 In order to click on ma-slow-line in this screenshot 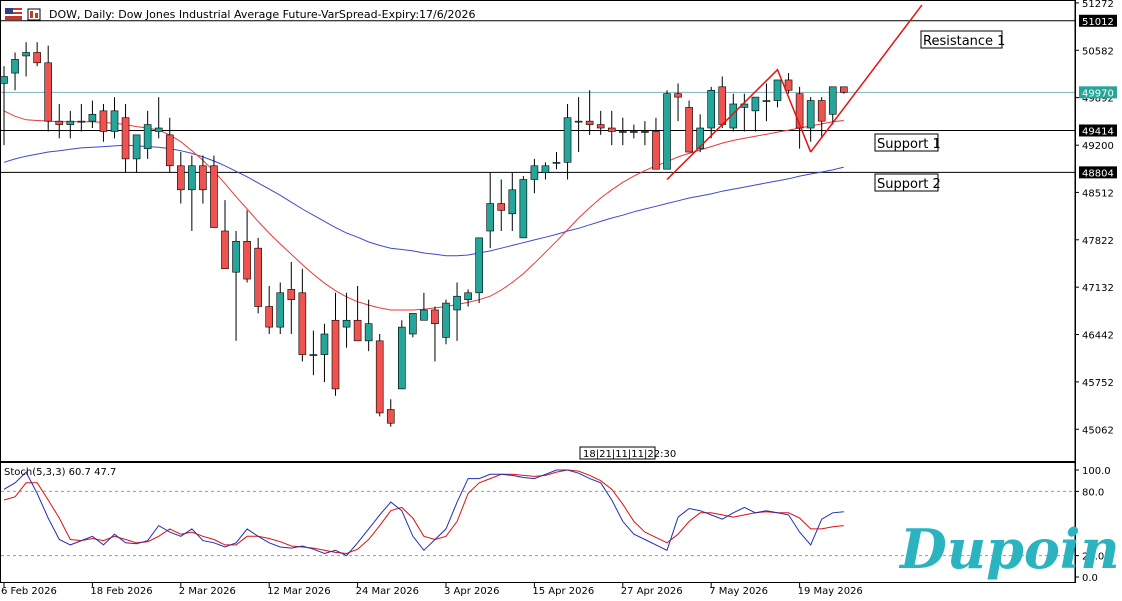, I will do `click(423, 200)`.